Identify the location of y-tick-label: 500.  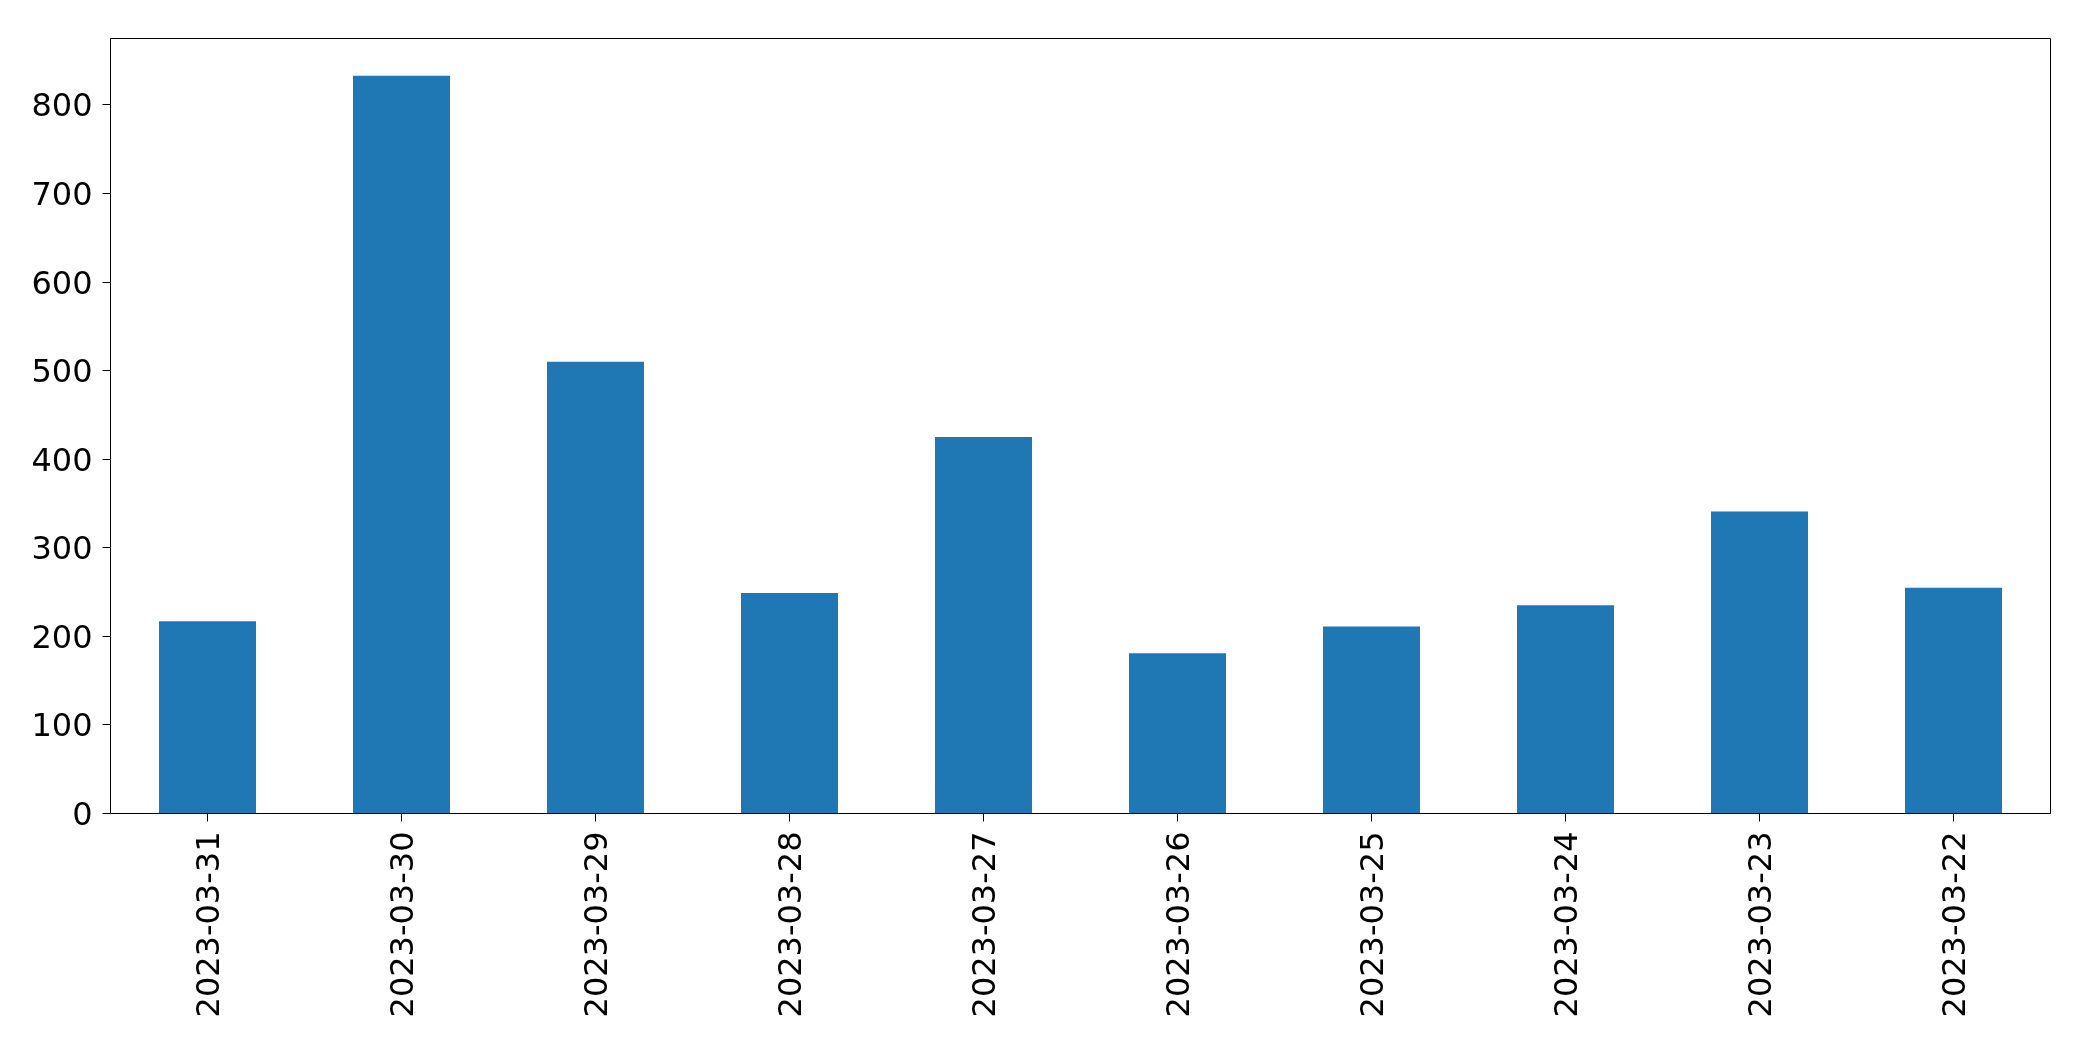
(62, 371).